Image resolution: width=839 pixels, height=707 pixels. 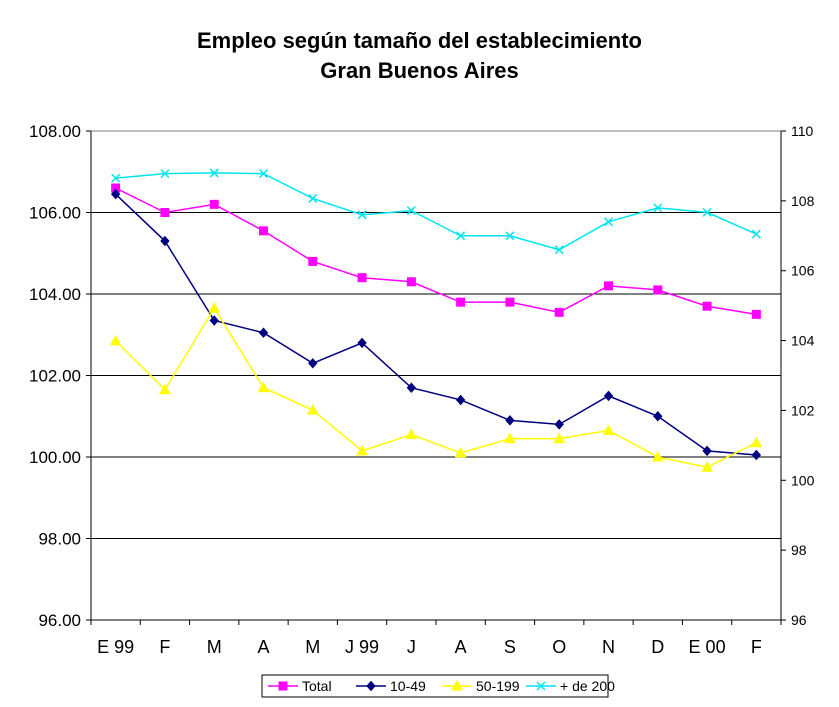 What do you see at coordinates (799, 620) in the screenshot?
I see `y-tick-label-right: 96` at bounding box center [799, 620].